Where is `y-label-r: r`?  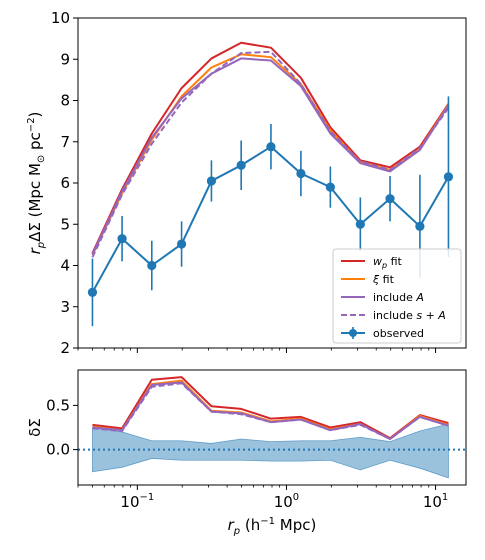 y-label-r: r is located at coordinates (35, 250).